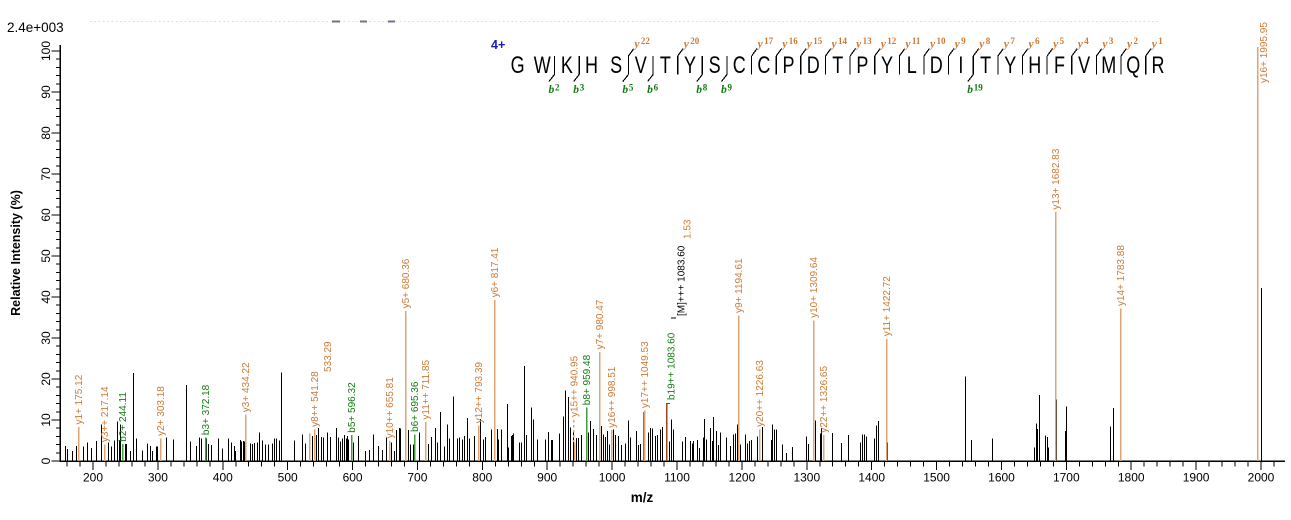  Describe the element at coordinates (1158, 66) in the screenshot. I see `svg-text: R` at that location.